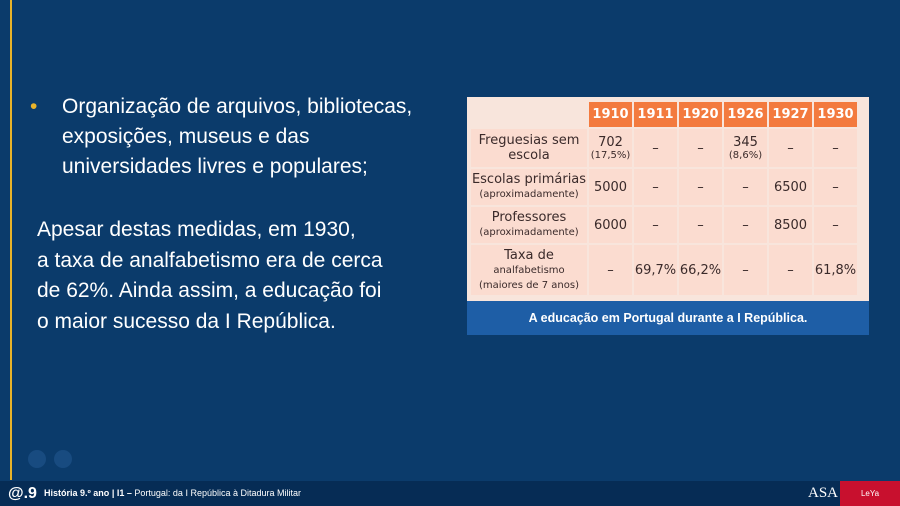 The image size is (900, 506). What do you see at coordinates (237, 106) in the screenshot?
I see `bullet-line: Organização de arquivos, bibliotecas,` at bounding box center [237, 106].